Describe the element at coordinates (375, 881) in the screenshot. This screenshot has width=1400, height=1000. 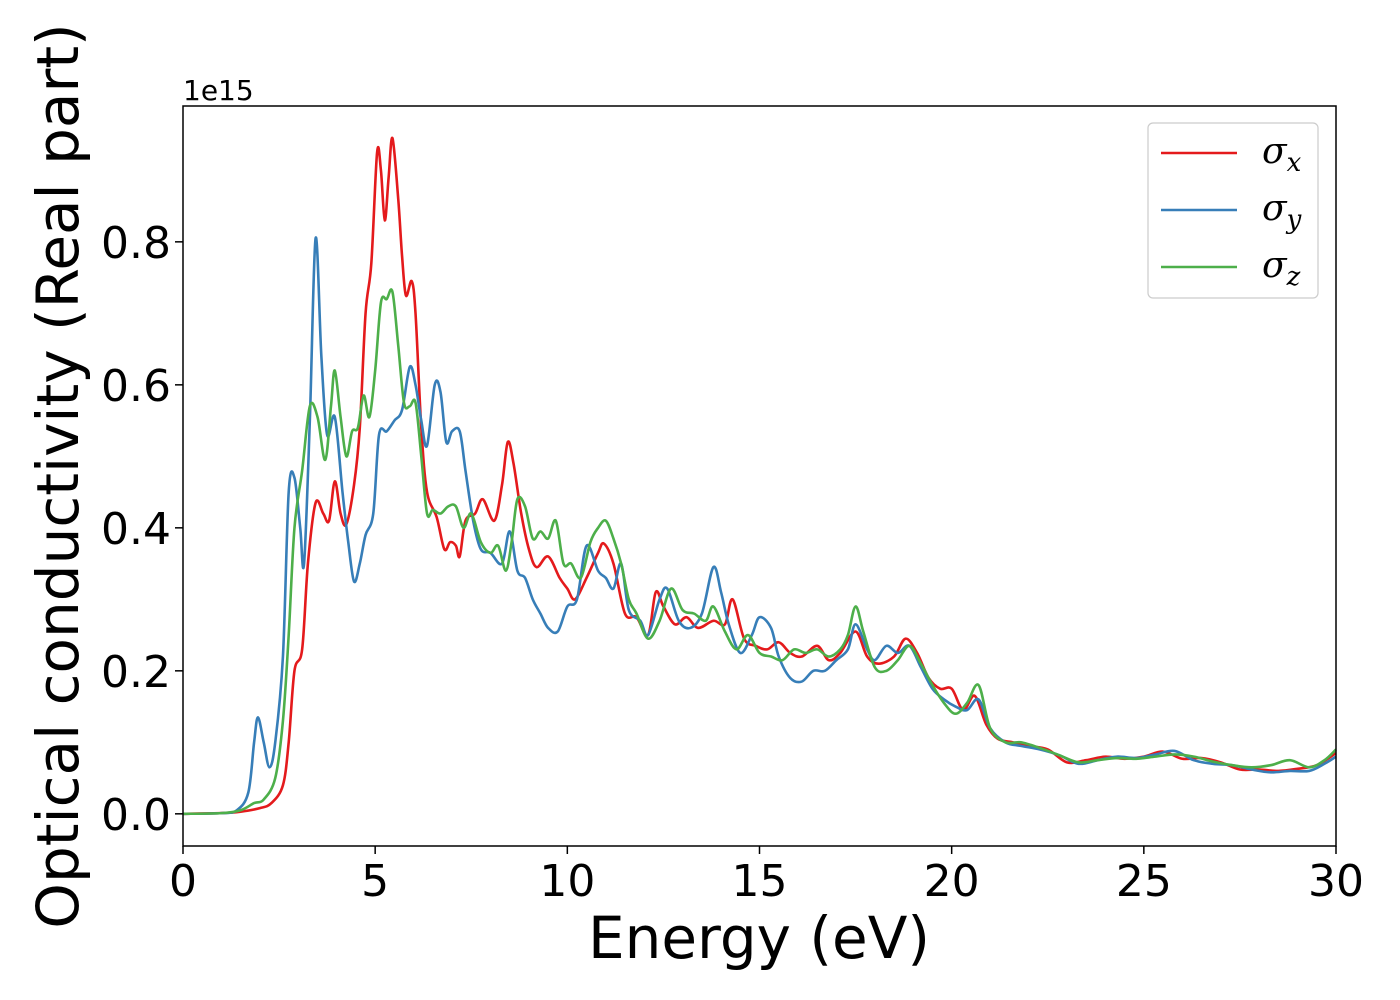
I see `x-tick-label: 5` at that location.